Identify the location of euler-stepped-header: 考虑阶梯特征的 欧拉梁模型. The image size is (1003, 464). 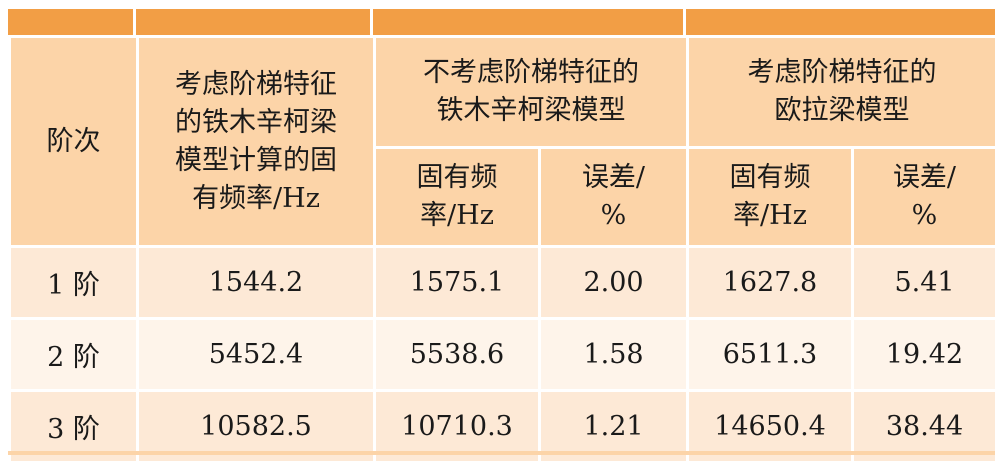
(842, 92).